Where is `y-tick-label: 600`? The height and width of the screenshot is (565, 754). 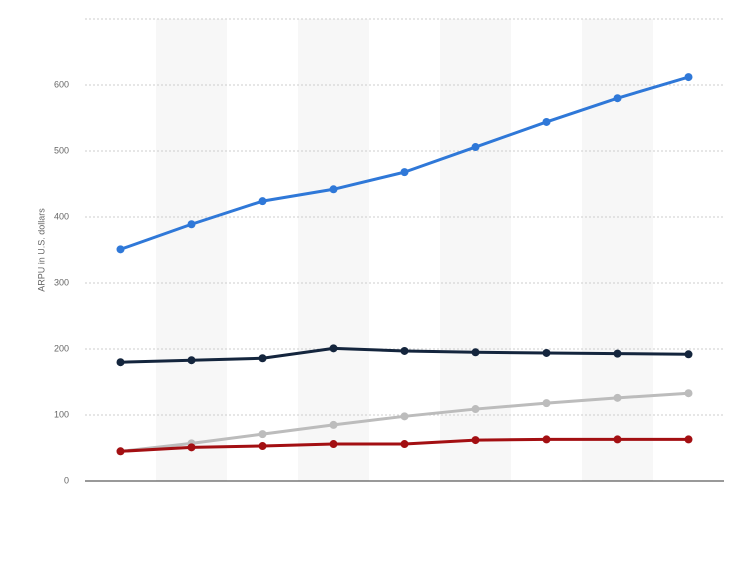 y-tick-label: 600 is located at coordinates (61, 84).